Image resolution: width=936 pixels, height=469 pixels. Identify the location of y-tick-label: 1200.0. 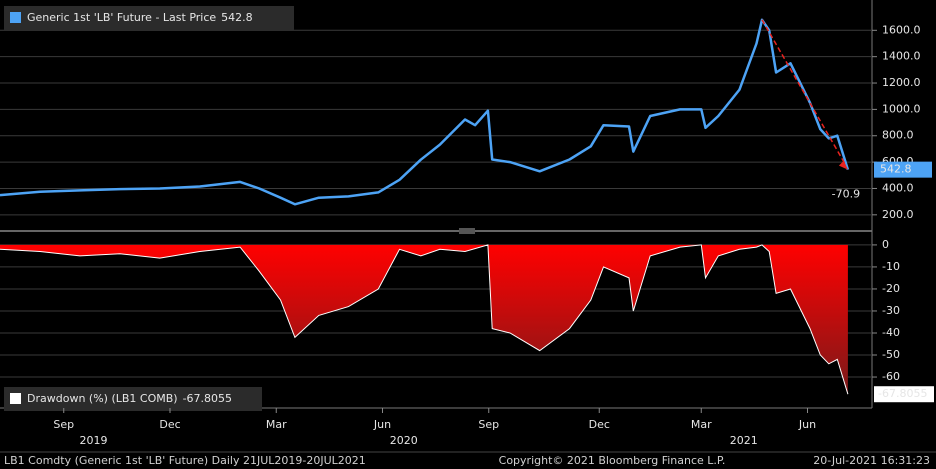
(901, 82).